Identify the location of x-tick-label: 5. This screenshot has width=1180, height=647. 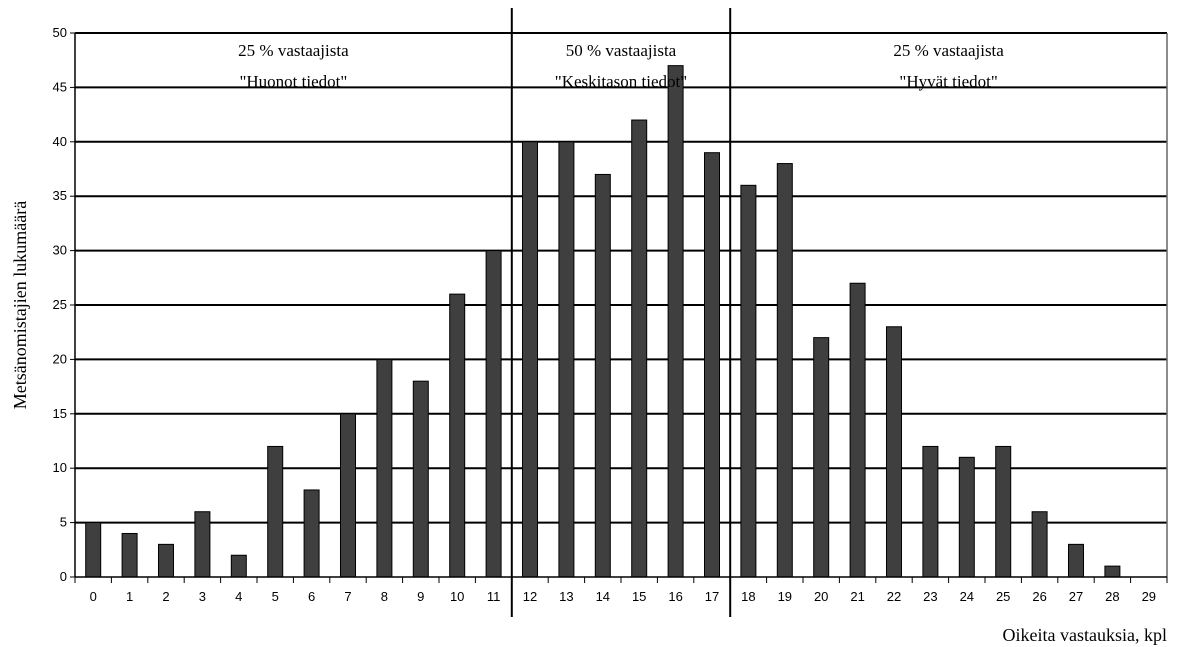
(275, 596).